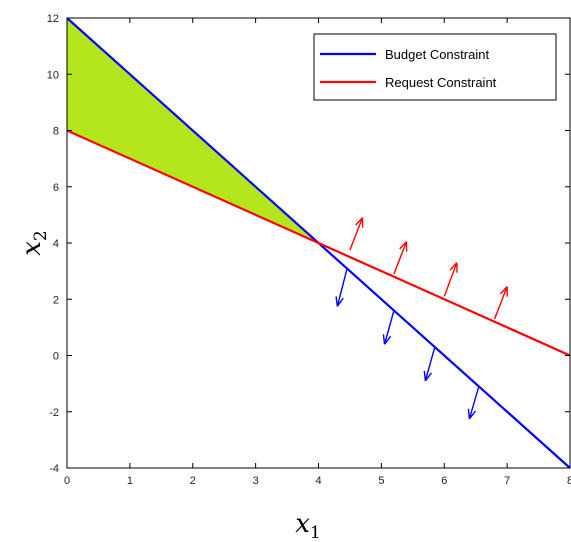 The image size is (571, 542). Describe the element at coordinates (193, 481) in the screenshot. I see `x-tick-label: 2` at that location.